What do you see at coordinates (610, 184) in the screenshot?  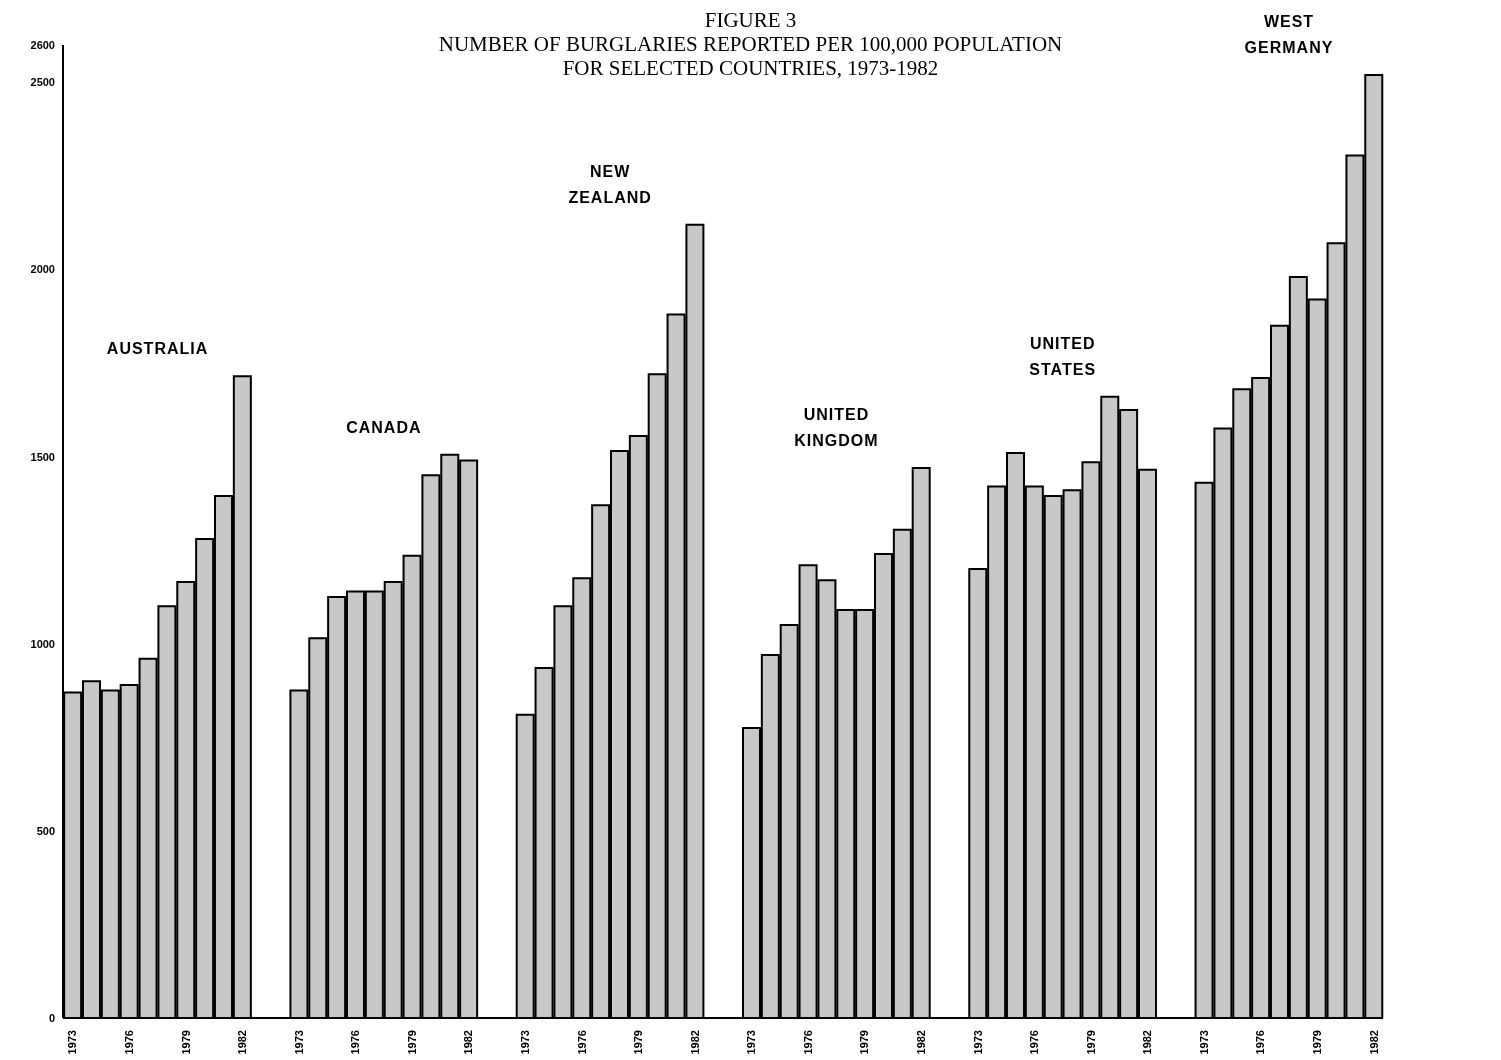 I see `text: NEW ZEALAND` at bounding box center [610, 184].